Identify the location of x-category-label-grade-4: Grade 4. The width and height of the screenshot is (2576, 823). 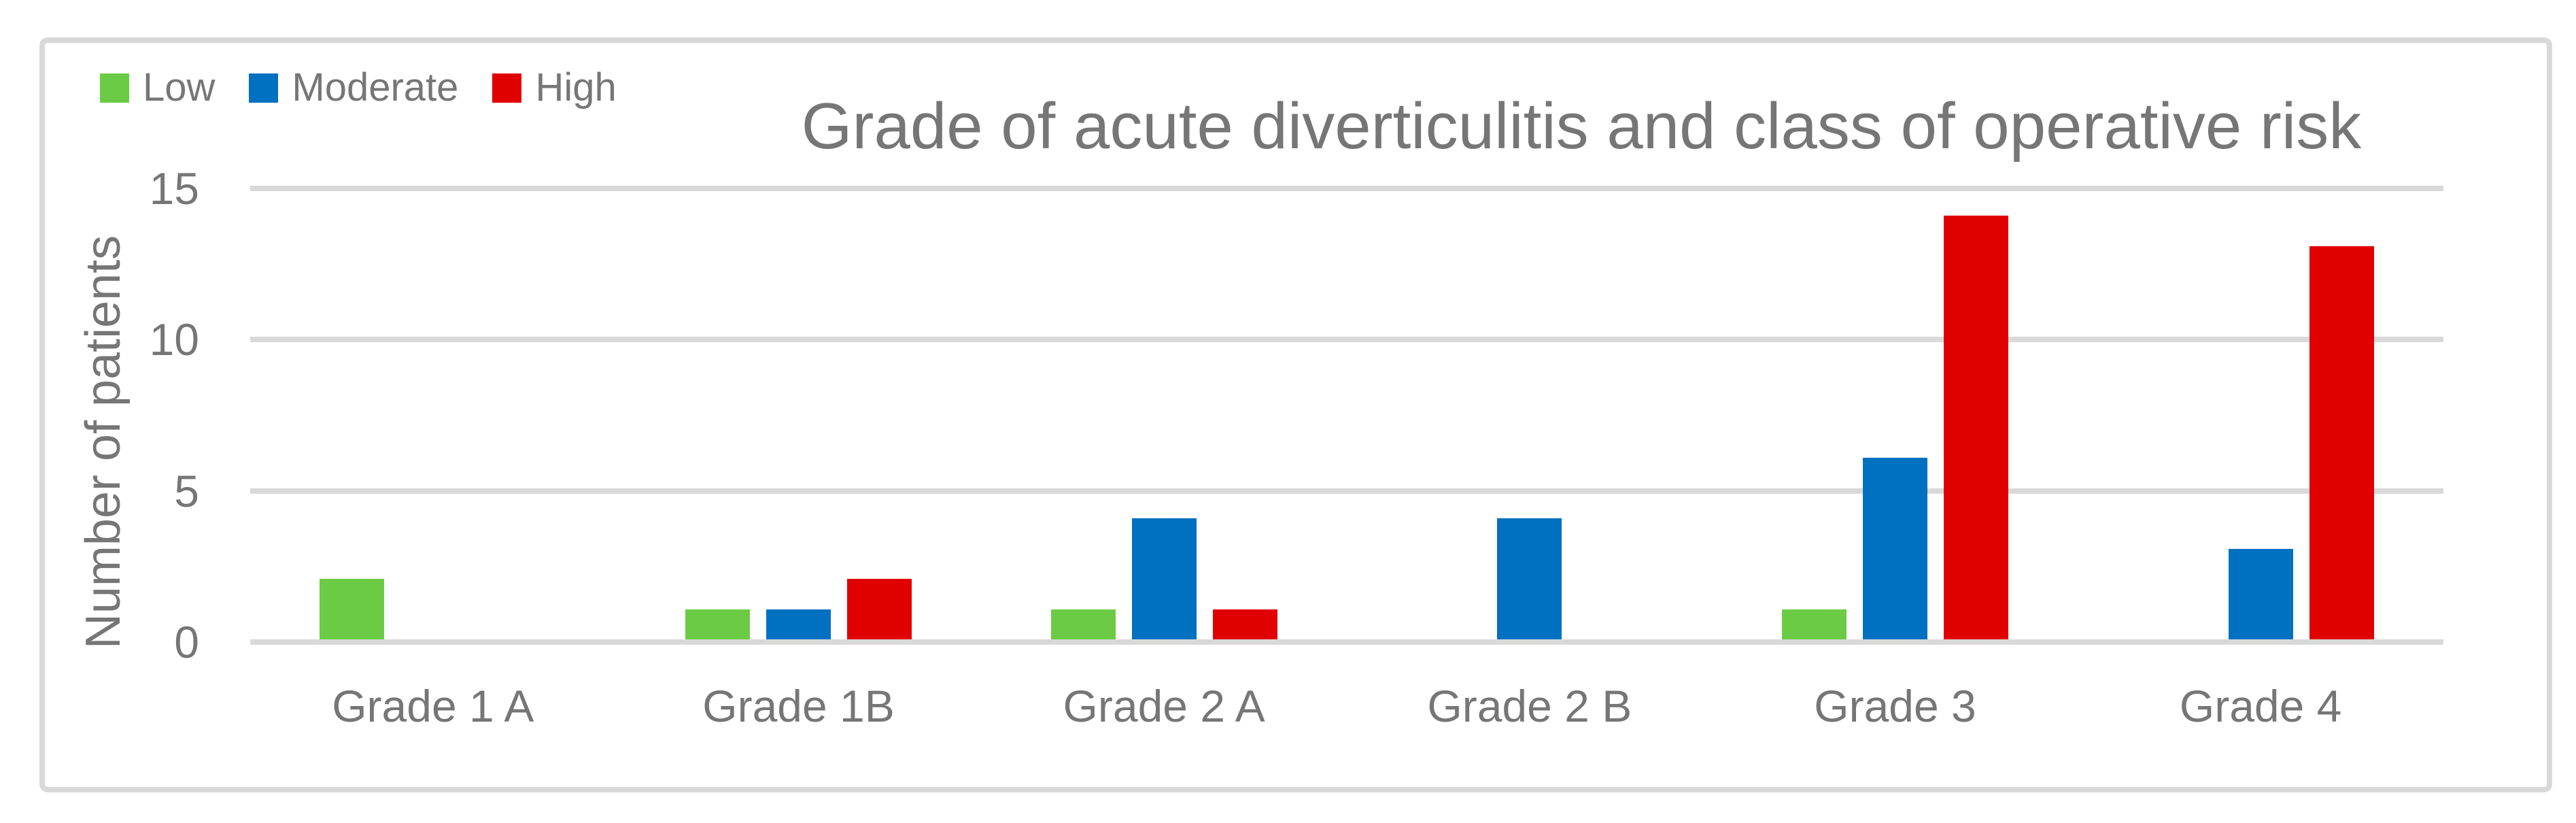
(2260, 706).